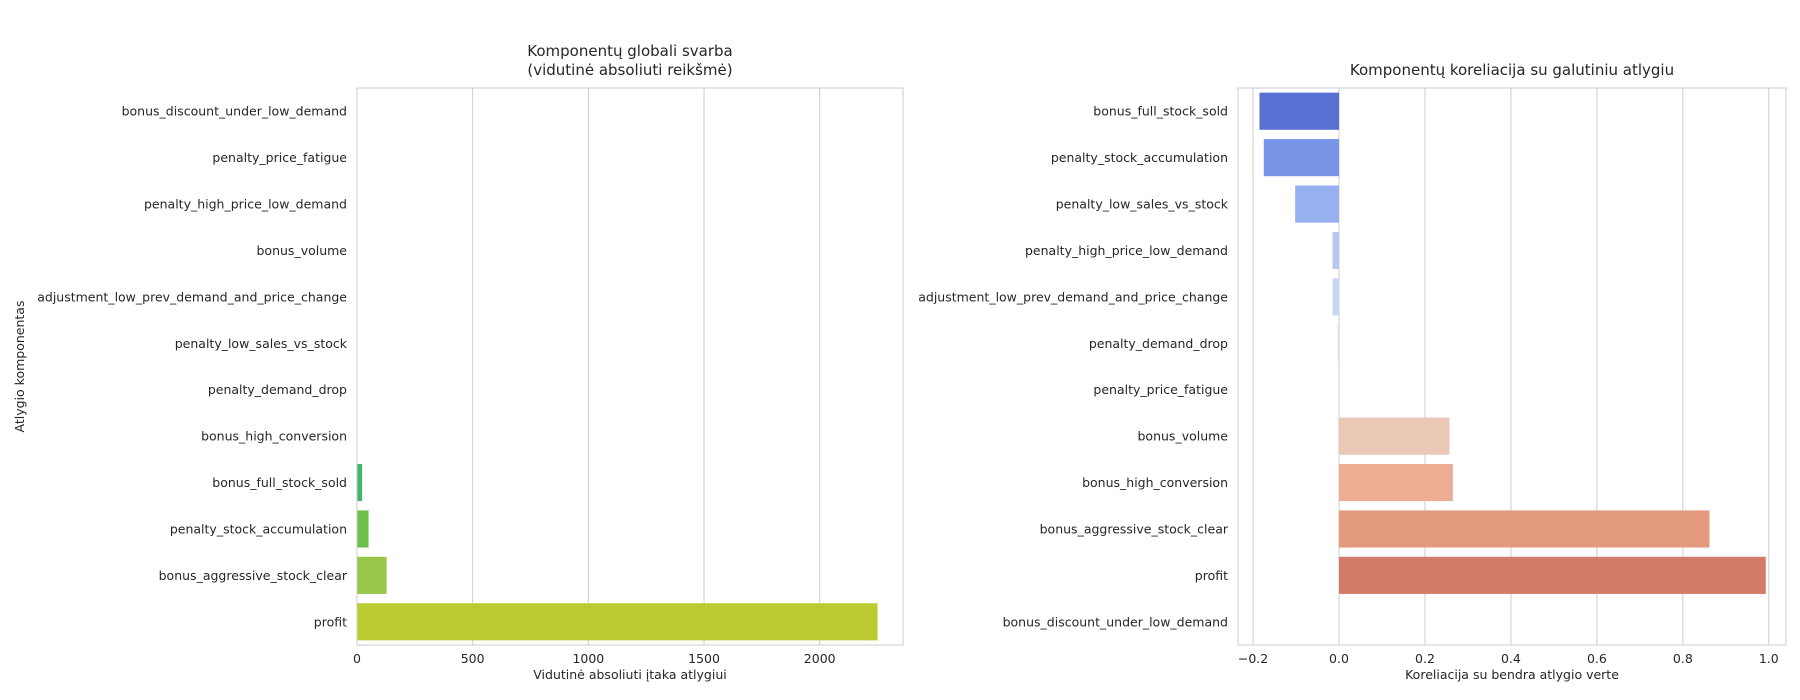 This screenshot has width=1800, height=700. Describe the element at coordinates (1336, 297) in the screenshot. I see `bar-adjustment_low_prev_demand_and_price_change` at that location.